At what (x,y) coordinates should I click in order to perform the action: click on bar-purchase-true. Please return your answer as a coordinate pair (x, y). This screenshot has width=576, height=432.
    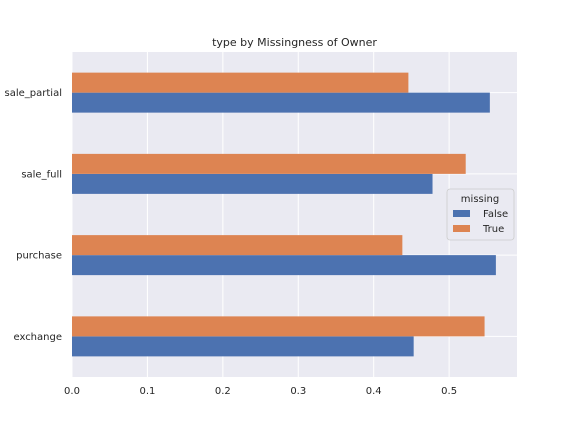
    Looking at the image, I should click on (237, 245).